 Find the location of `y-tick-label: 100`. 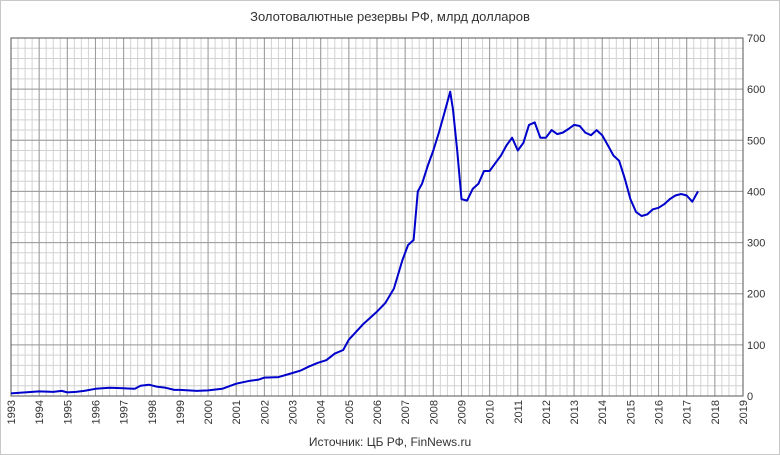

y-tick-label: 100 is located at coordinates (756, 346).